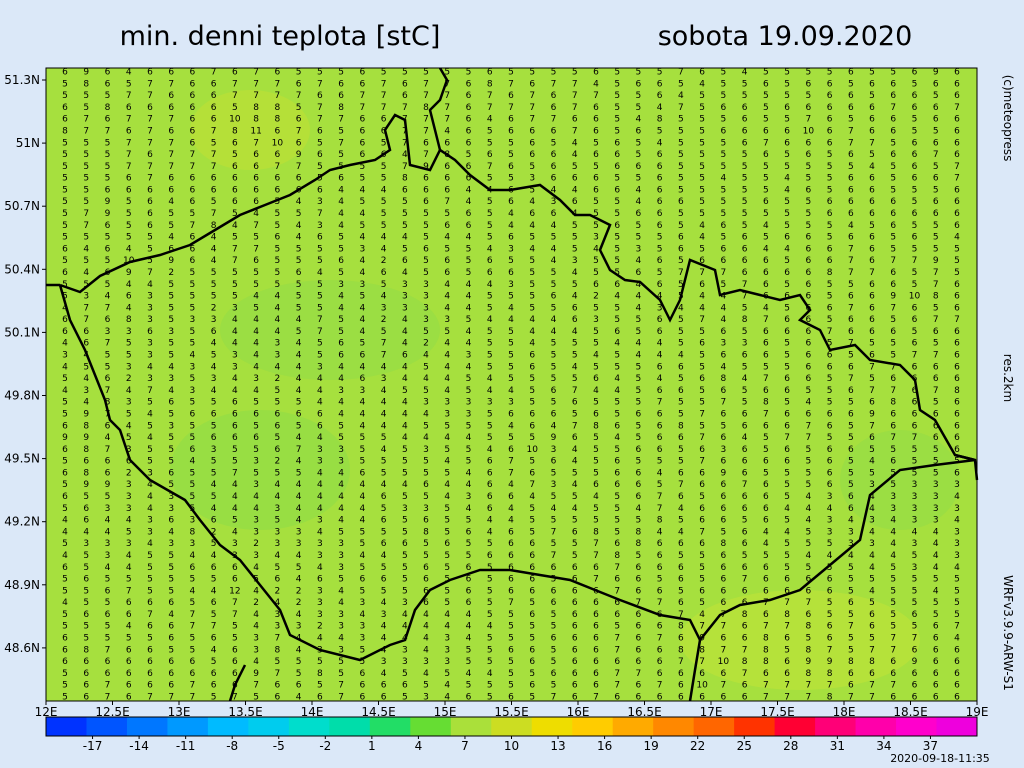 Image resolution: width=1024 pixels, height=768 pixels. What do you see at coordinates (910, 712) in the screenshot?
I see `lon-label: 18.5E` at bounding box center [910, 712].